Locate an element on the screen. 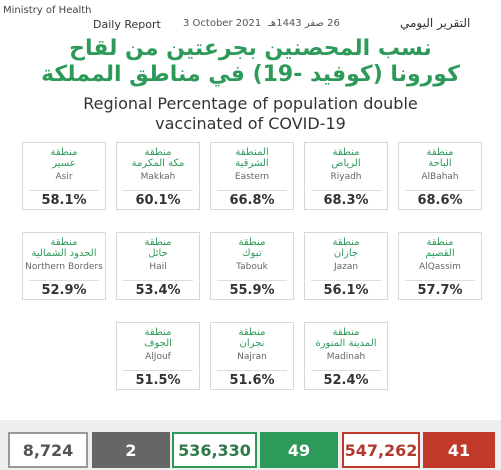  ministry: Ministry of Health is located at coordinates (47, 10).